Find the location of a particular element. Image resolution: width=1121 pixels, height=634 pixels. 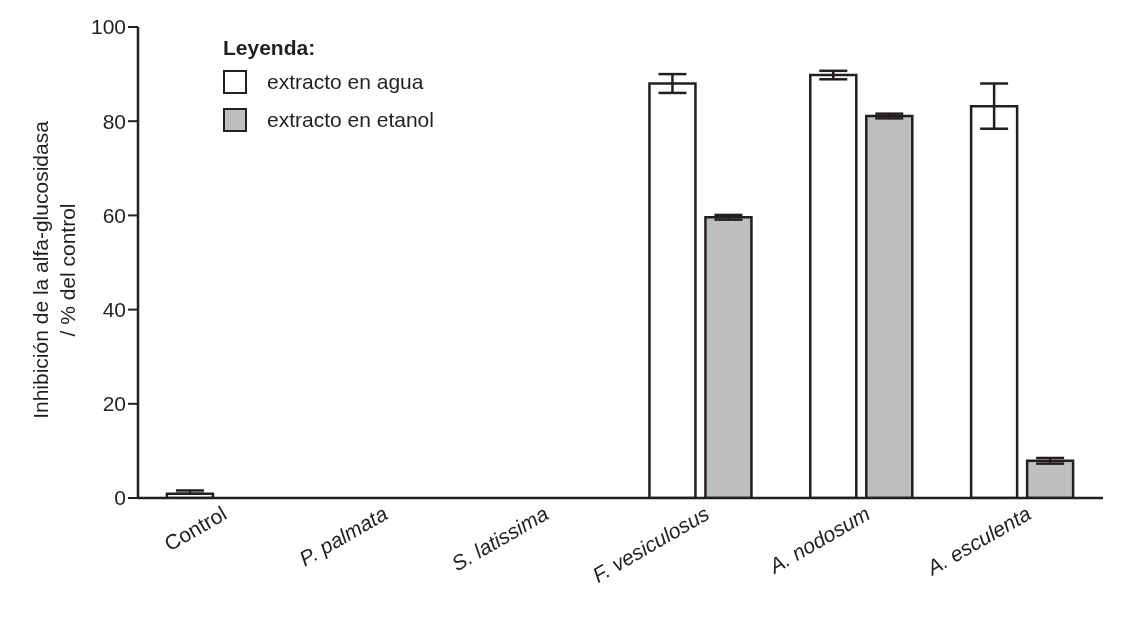

y-tick-label: 100 is located at coordinates (108, 27).